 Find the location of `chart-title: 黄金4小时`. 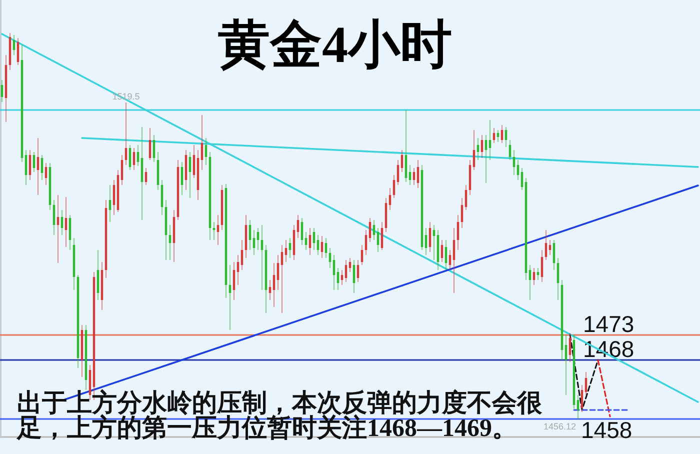

chart-title: 黄金4小时 is located at coordinates (335, 45).